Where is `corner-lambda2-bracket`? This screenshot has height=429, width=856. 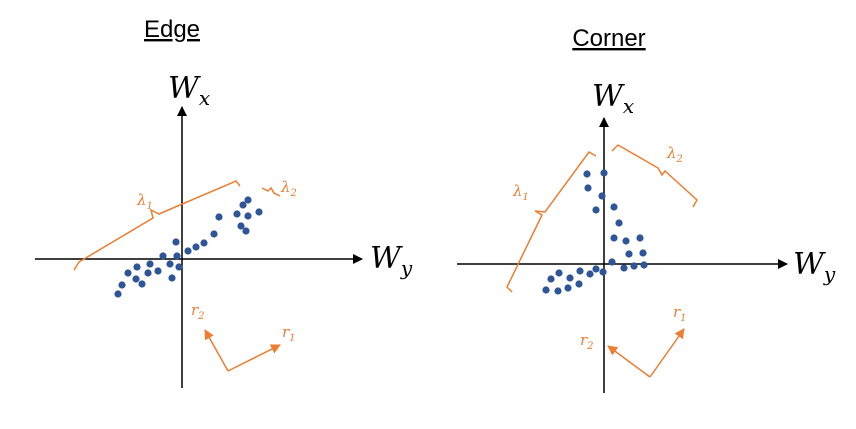
corner-lambda2-bracket is located at coordinates (654, 176).